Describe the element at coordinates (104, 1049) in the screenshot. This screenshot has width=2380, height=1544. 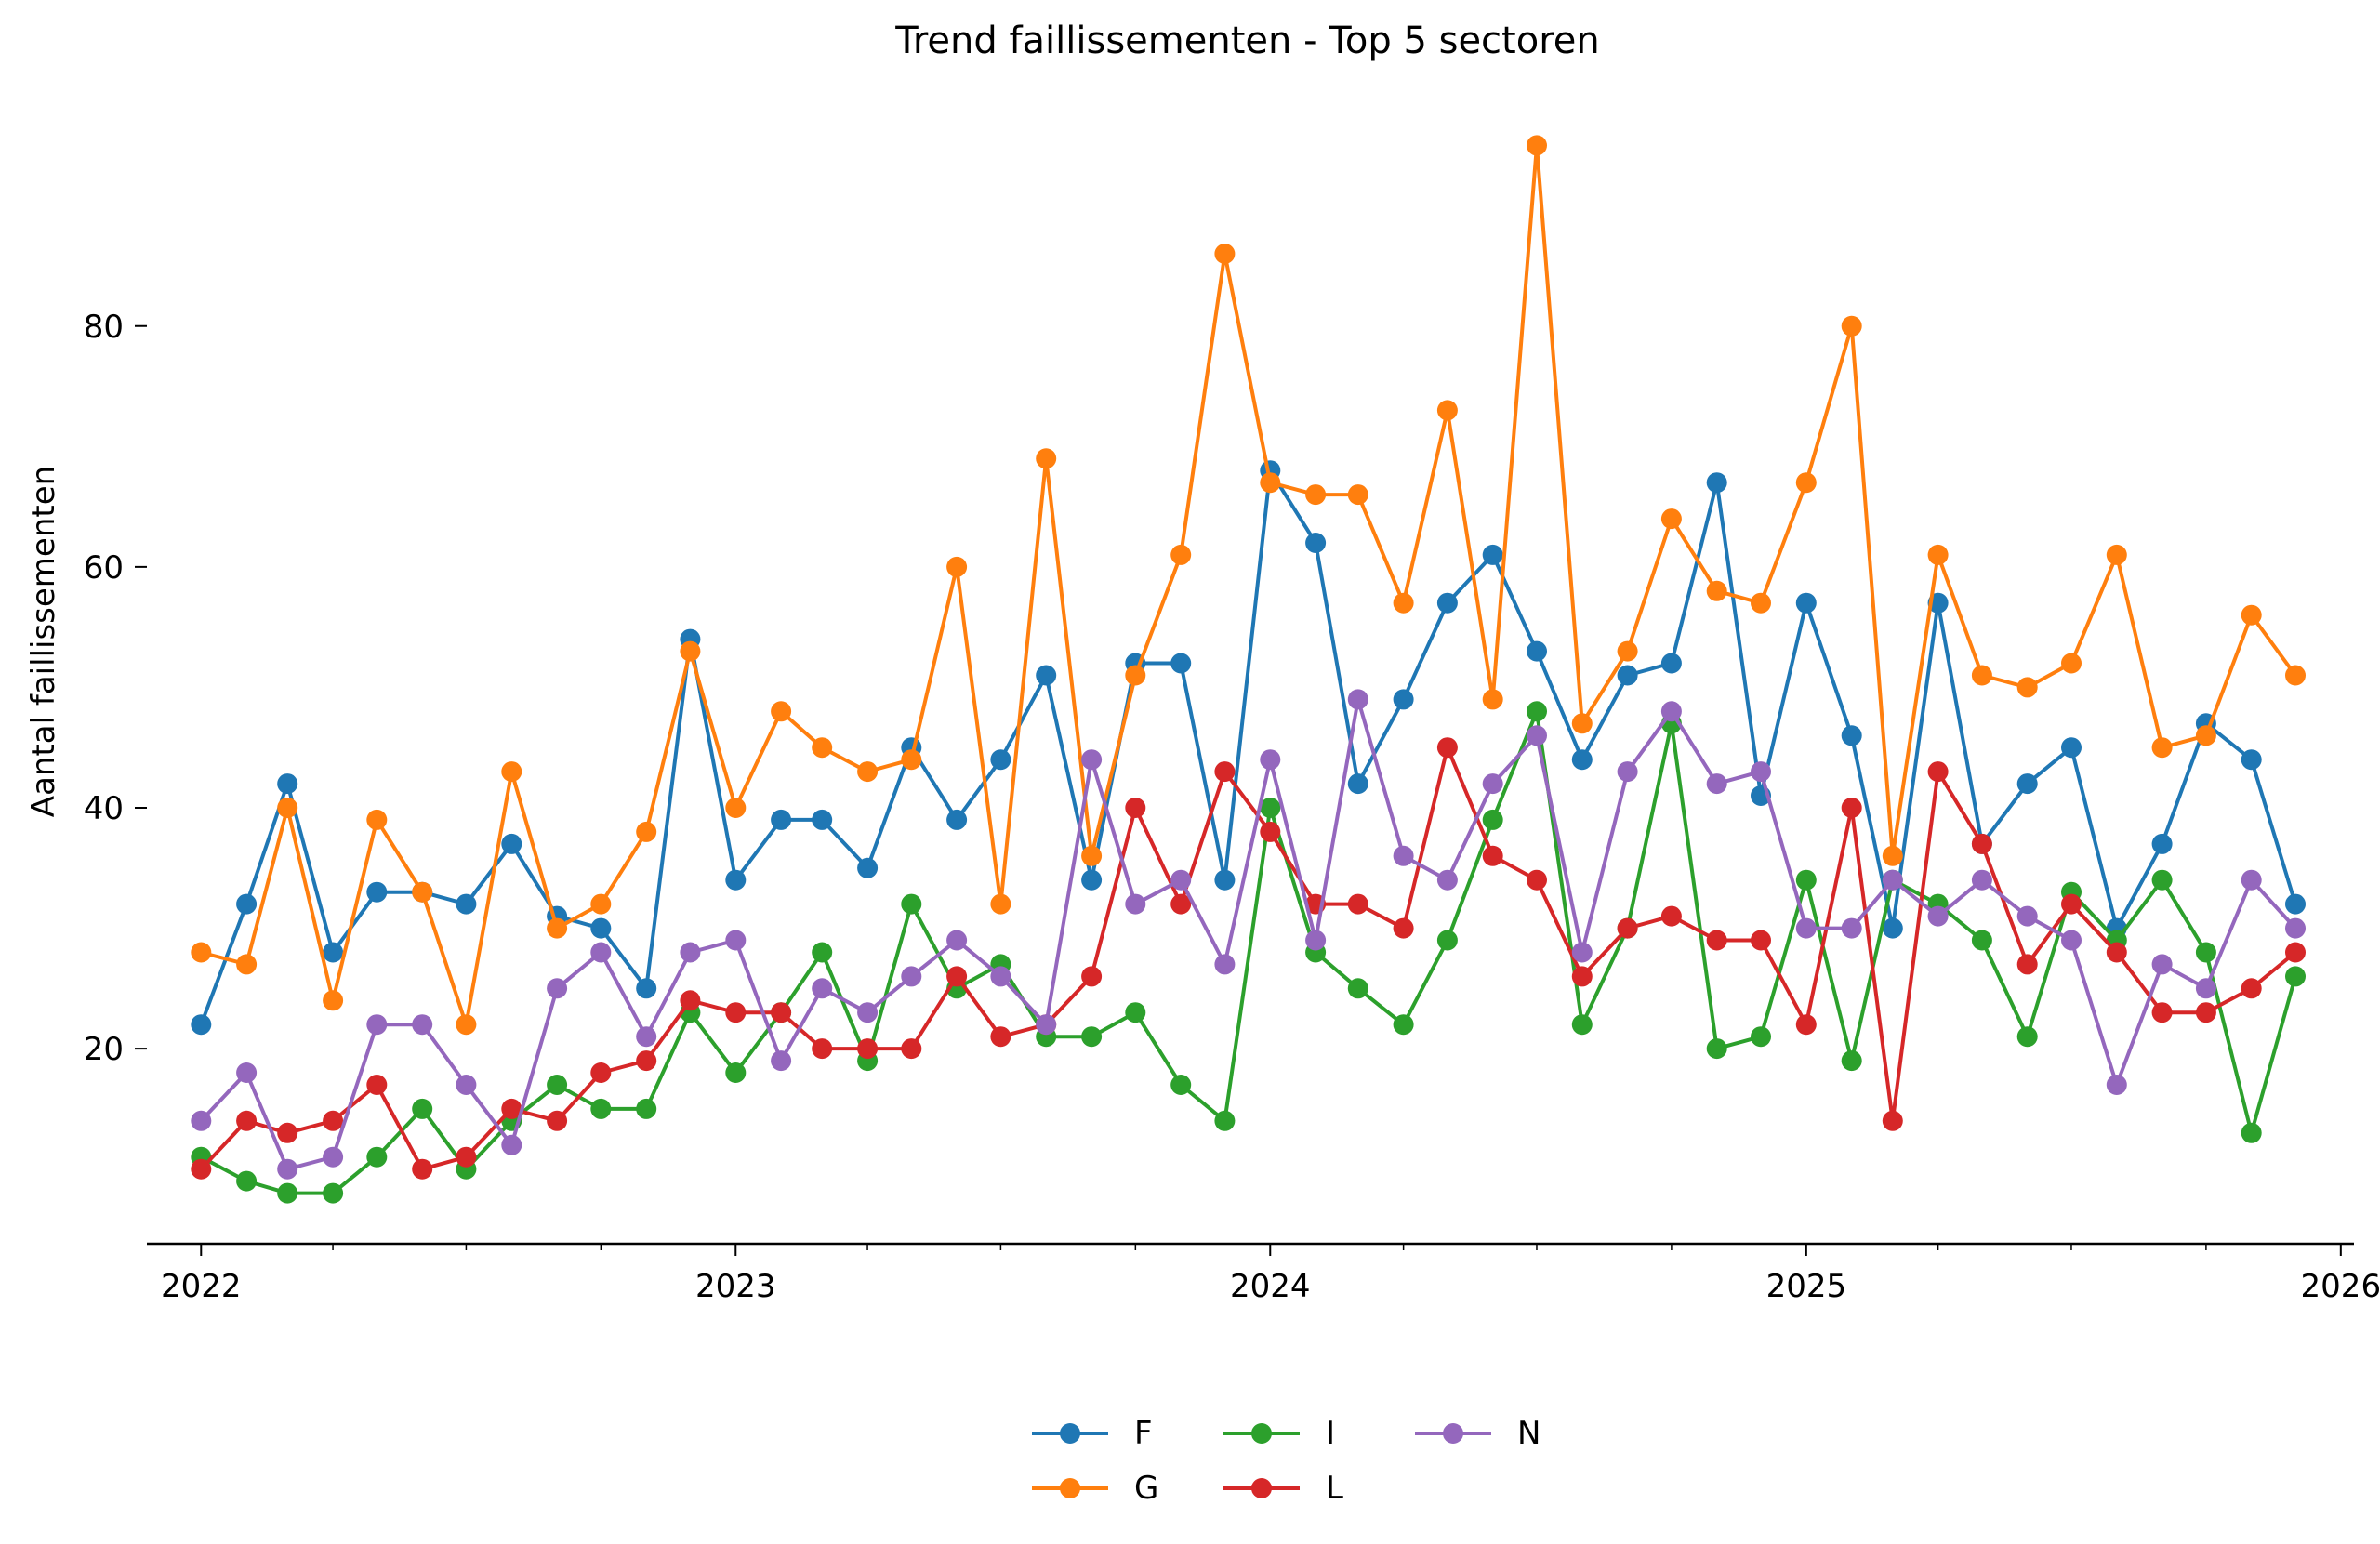
I see `y-tick-label: 20` at that location.